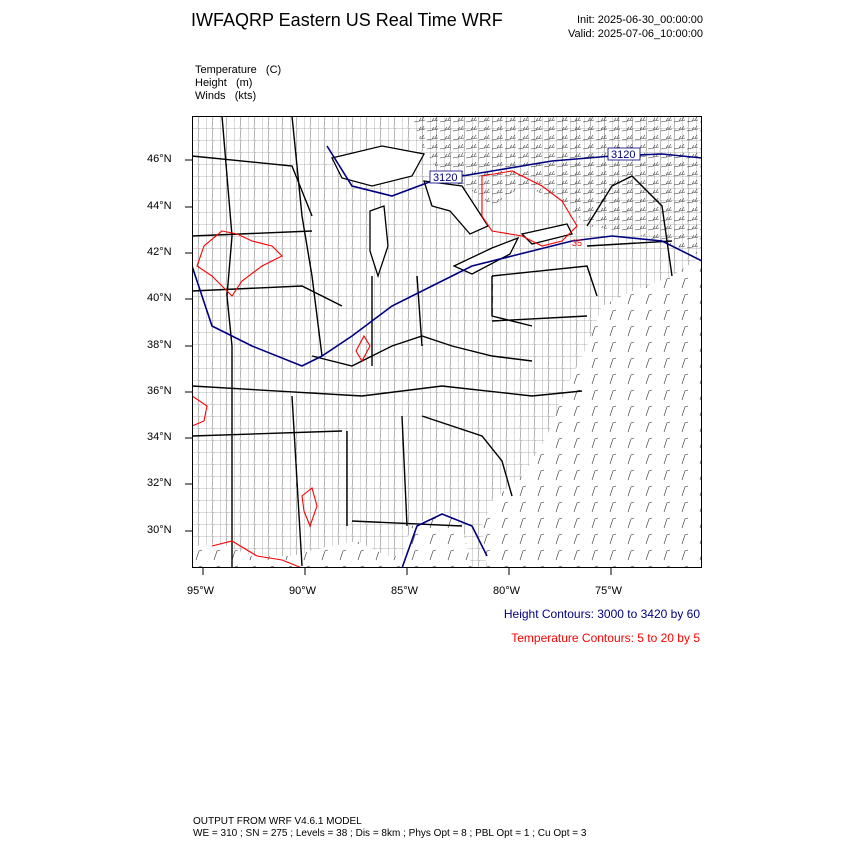 This screenshot has height=850, width=850. What do you see at coordinates (188, 345) in the screenshot?
I see `latitude-ticks` at bounding box center [188, 345].